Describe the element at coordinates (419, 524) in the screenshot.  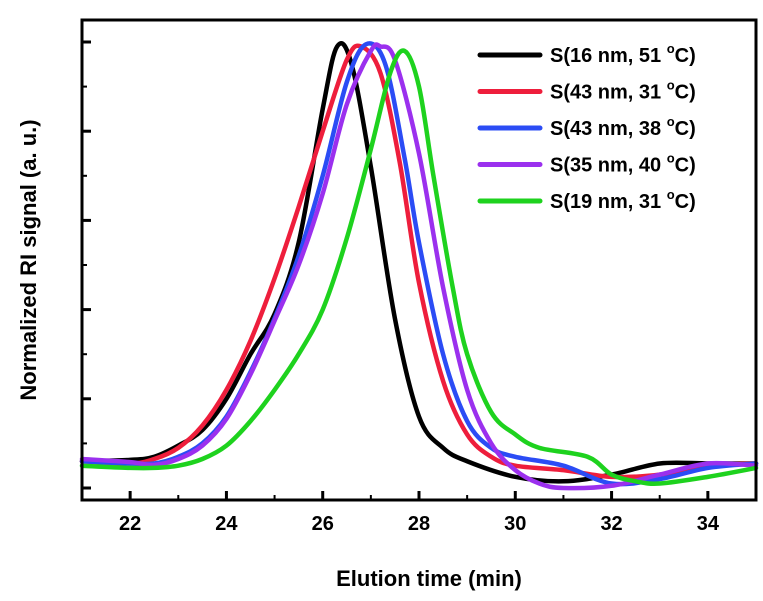
I see `x-tick-label: 28` at that location.